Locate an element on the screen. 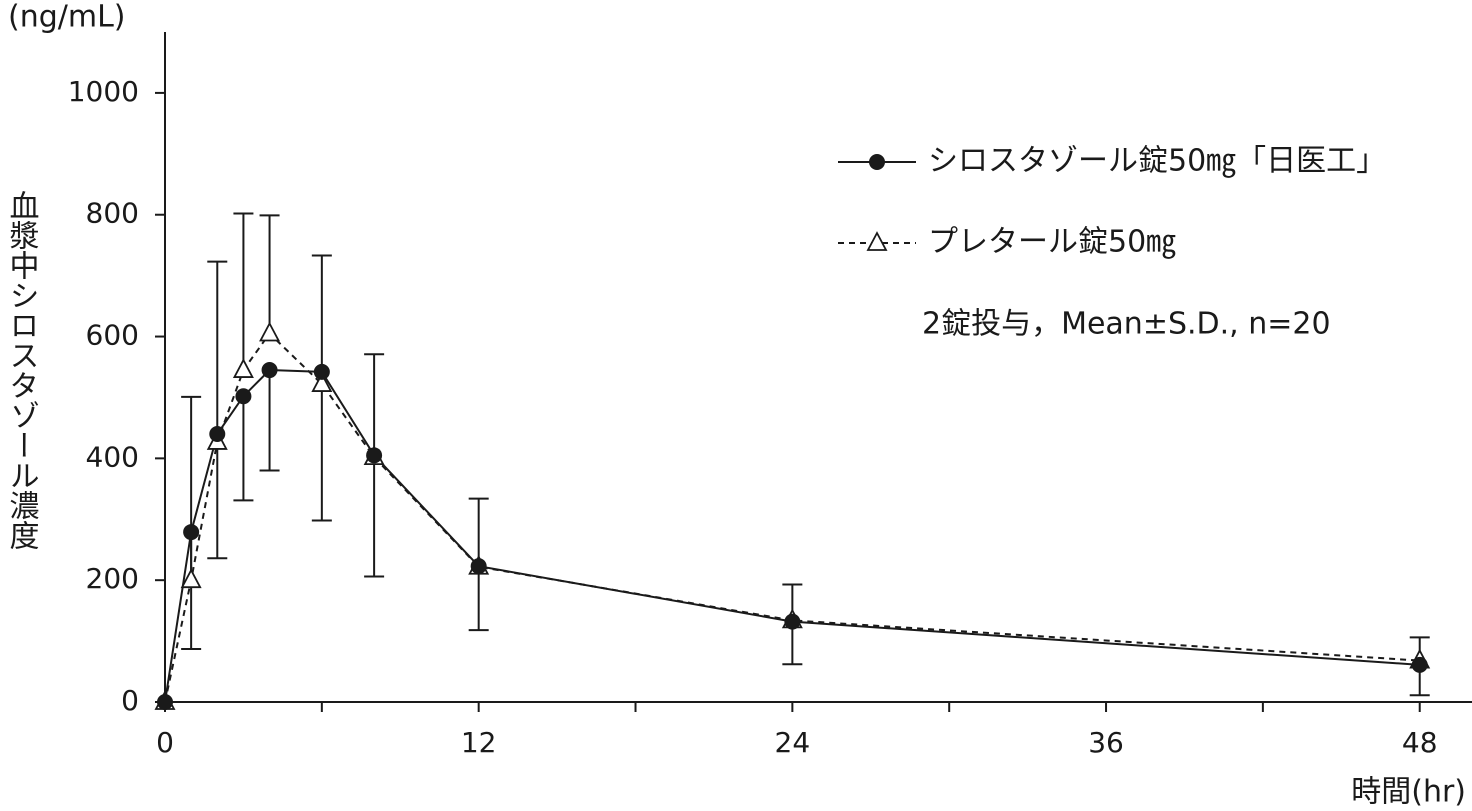 Image resolution: width=1472 pixels, height=811 pixels. legend-label: プレタール錠50㎎ is located at coordinates (1052, 242).